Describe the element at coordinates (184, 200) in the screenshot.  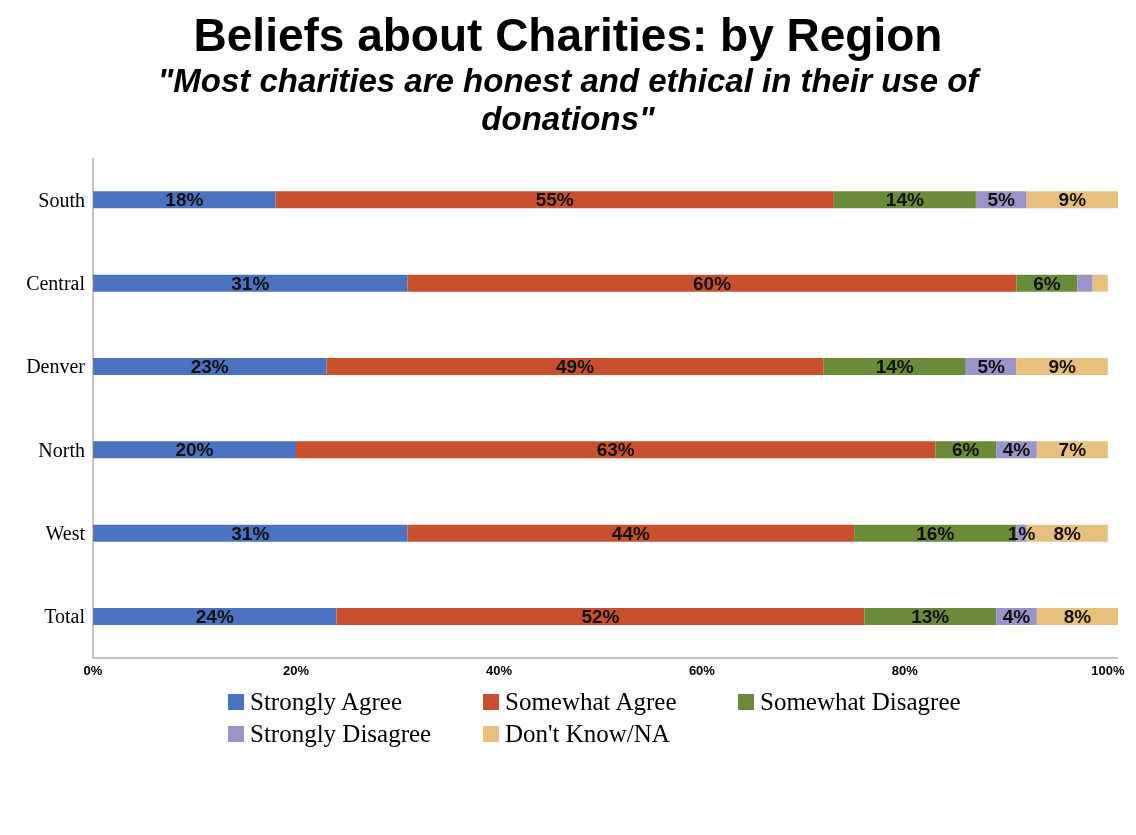
I see `data-label: 18%` at that location.